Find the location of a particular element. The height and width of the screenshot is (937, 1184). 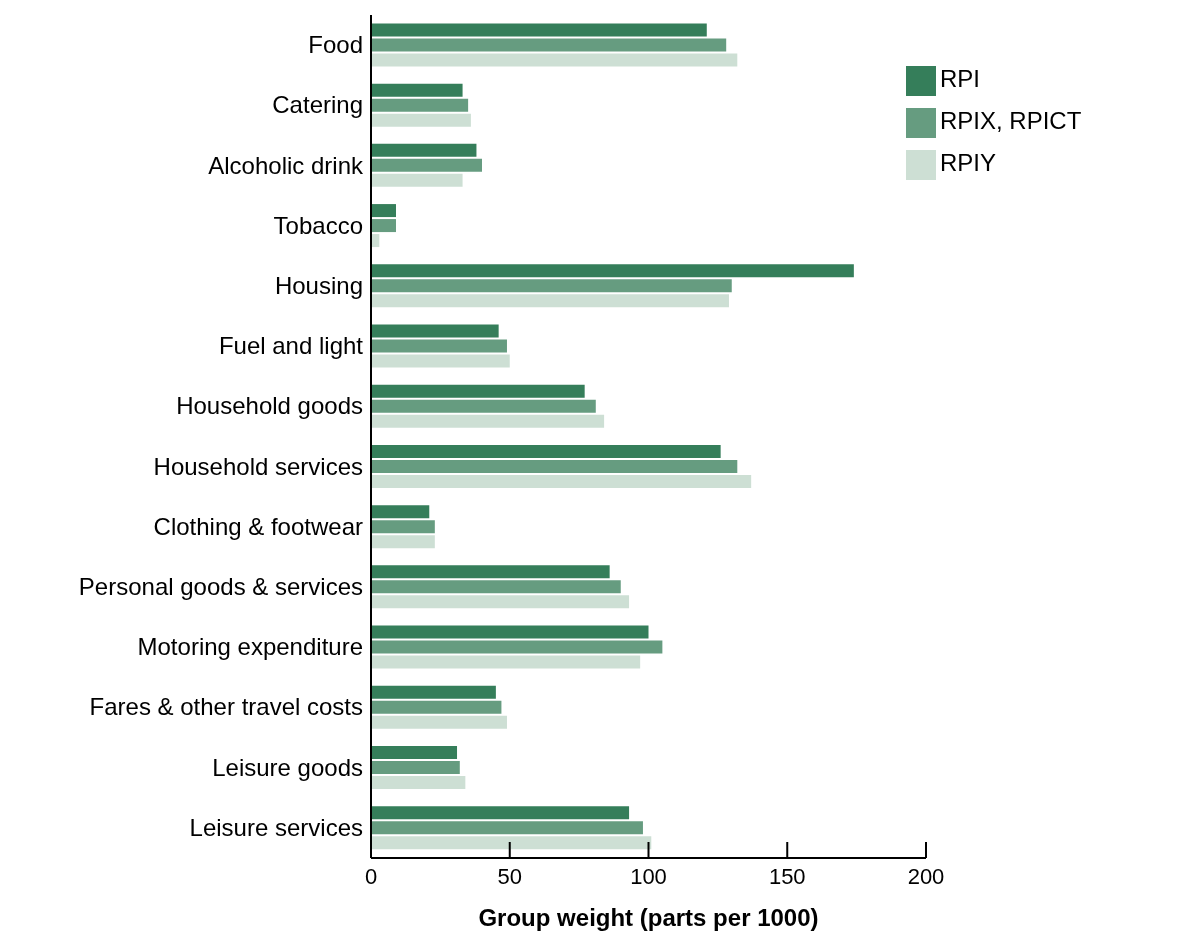

y-tick-label: Housing is located at coordinates (318, 285).